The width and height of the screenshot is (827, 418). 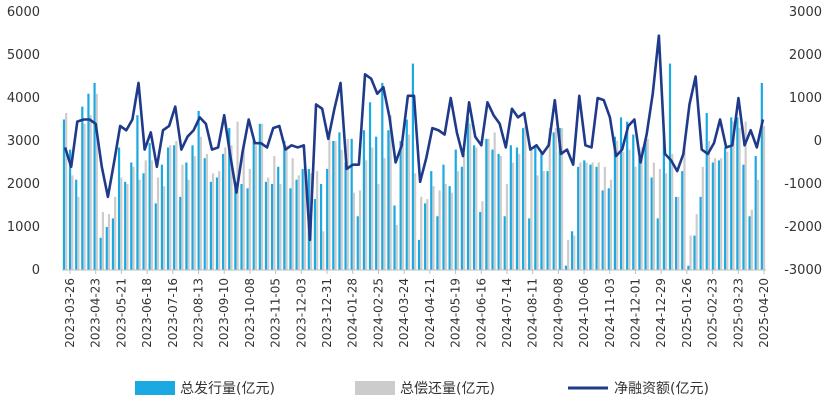 What do you see at coordinates (23, 184) in the screenshot?
I see `y-left-tick-label: 2000` at bounding box center [23, 184].